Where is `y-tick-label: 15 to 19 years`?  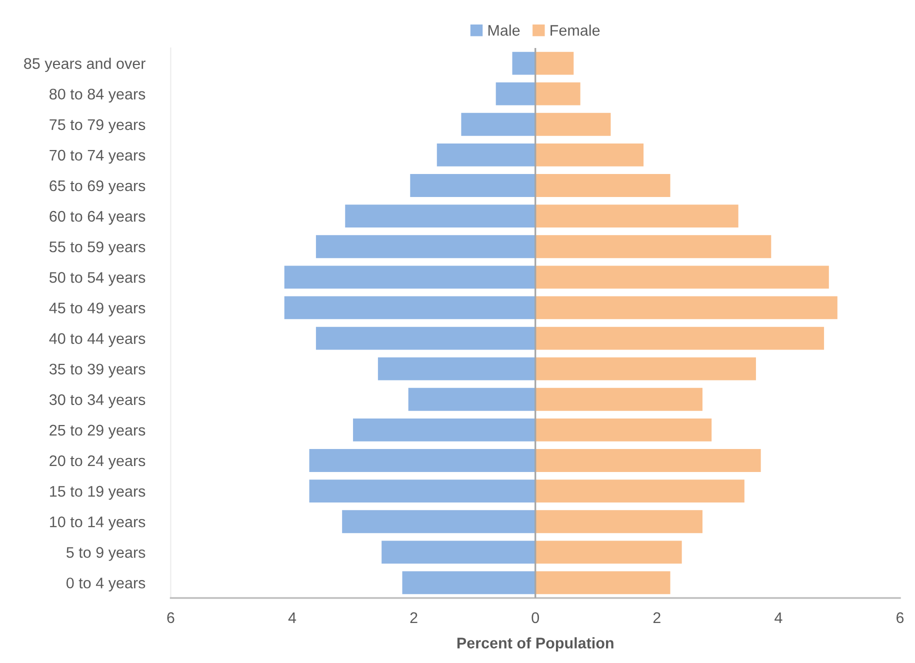 y-tick-label: 15 to 19 years is located at coordinates (98, 493).